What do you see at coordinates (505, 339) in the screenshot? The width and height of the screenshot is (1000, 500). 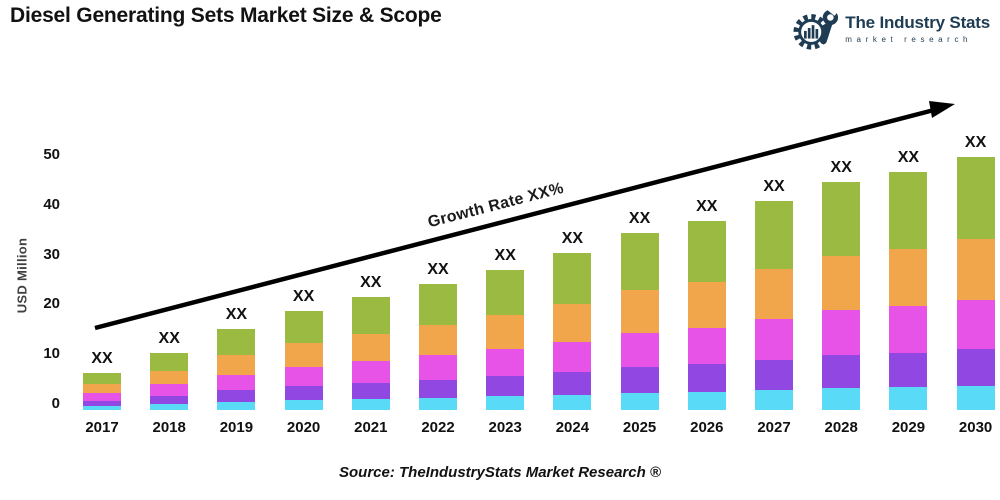 I see `bar-stack-2023` at bounding box center [505, 339].